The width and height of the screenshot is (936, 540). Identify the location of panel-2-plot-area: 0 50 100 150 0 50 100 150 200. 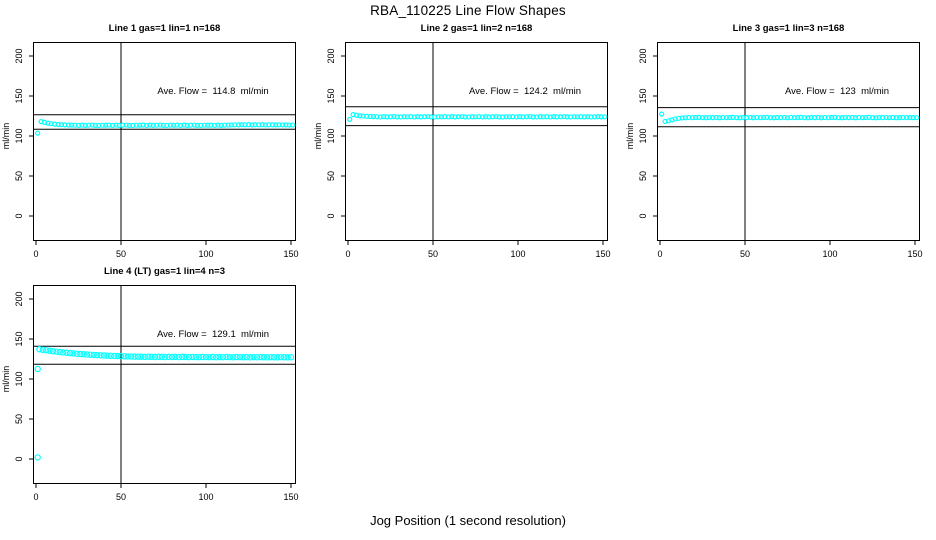
(468, 150).